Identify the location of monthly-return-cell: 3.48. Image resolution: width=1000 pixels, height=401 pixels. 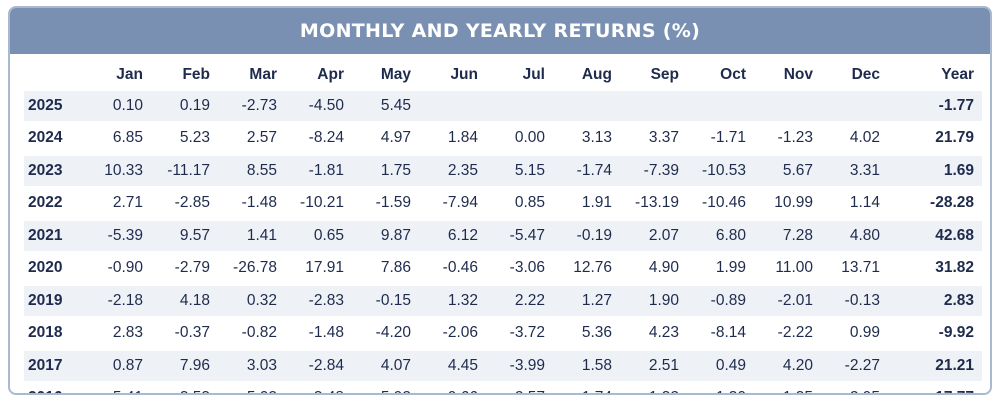
(318, 387).